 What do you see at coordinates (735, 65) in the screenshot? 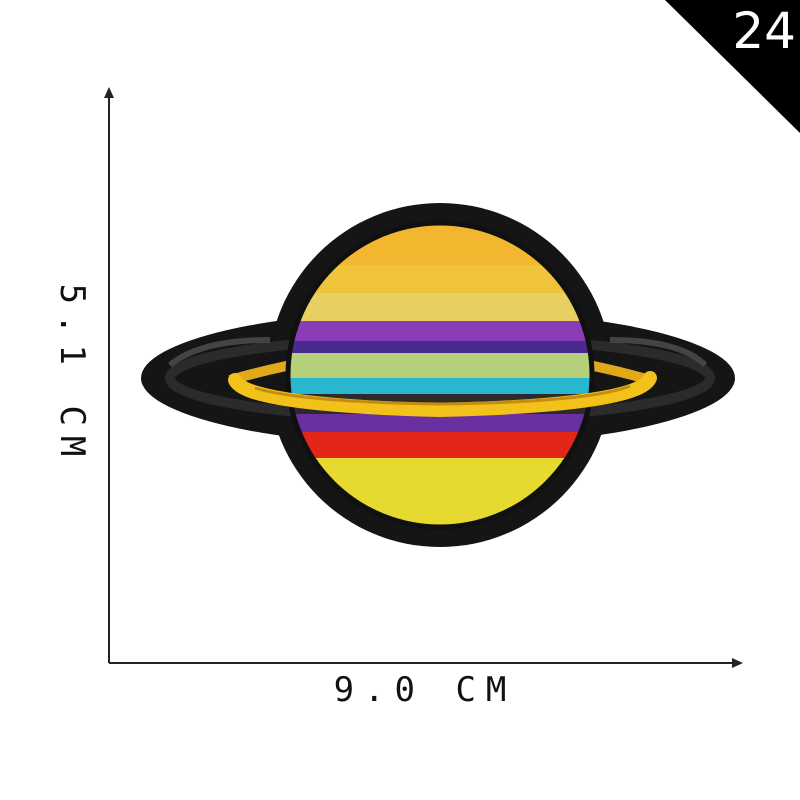
I see `corner-badge: 24` at bounding box center [735, 65].